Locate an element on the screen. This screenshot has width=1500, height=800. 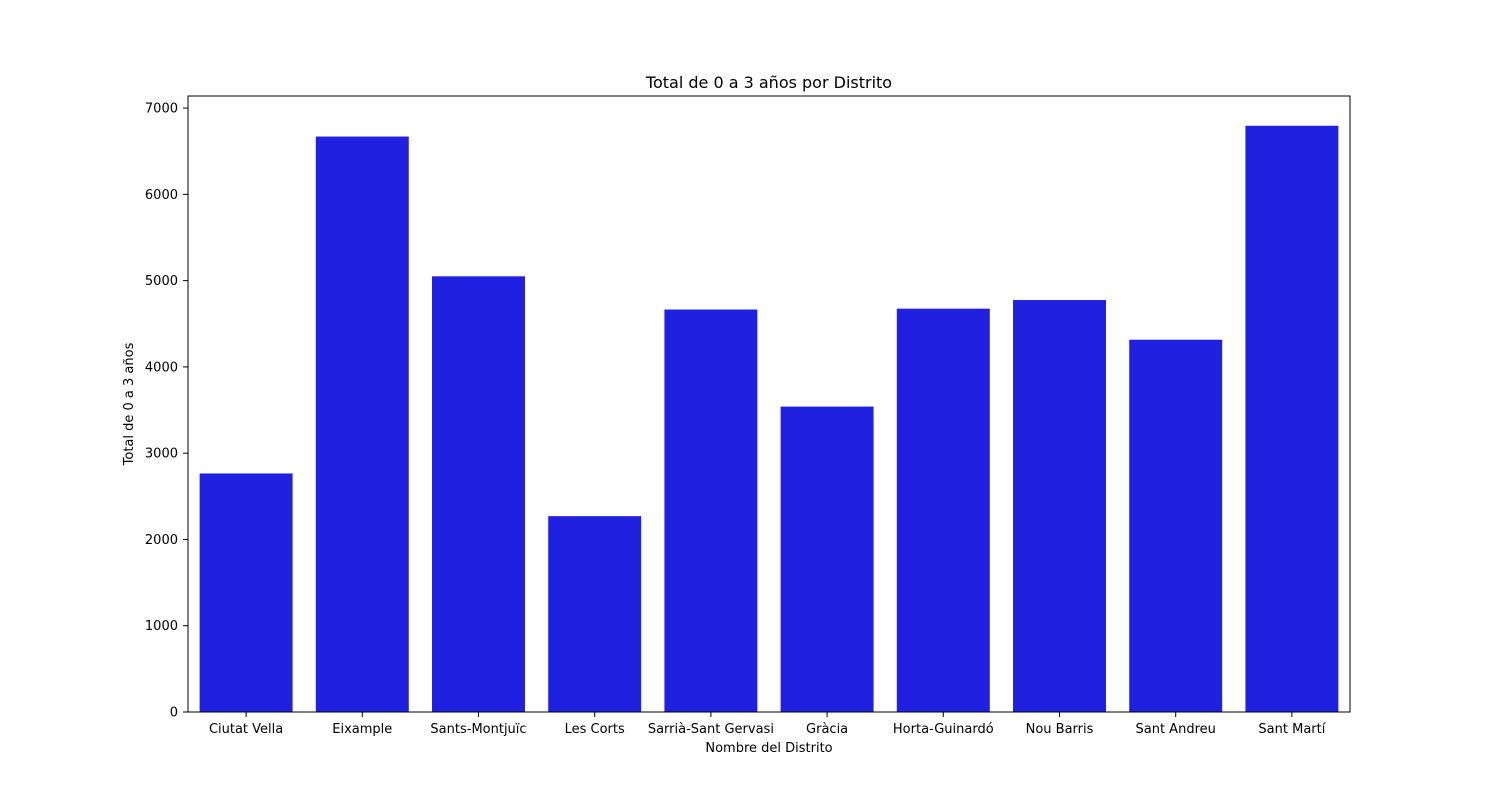
y-tick-label: 4000 is located at coordinates (161, 367).